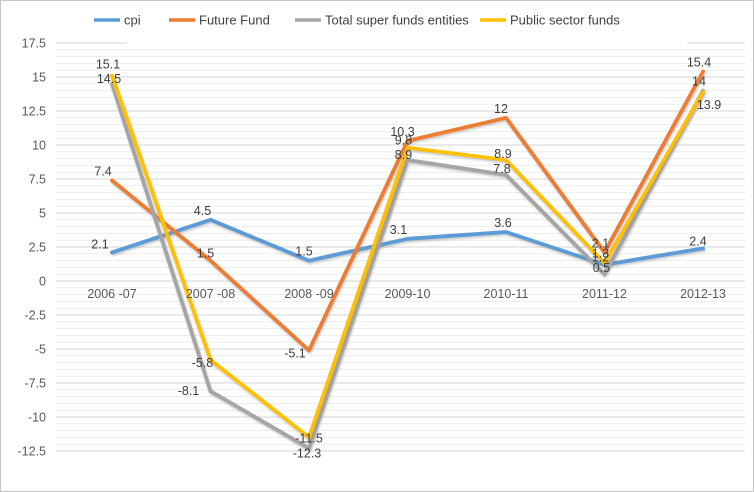  I want to click on data-label: 13.9, so click(709, 105).